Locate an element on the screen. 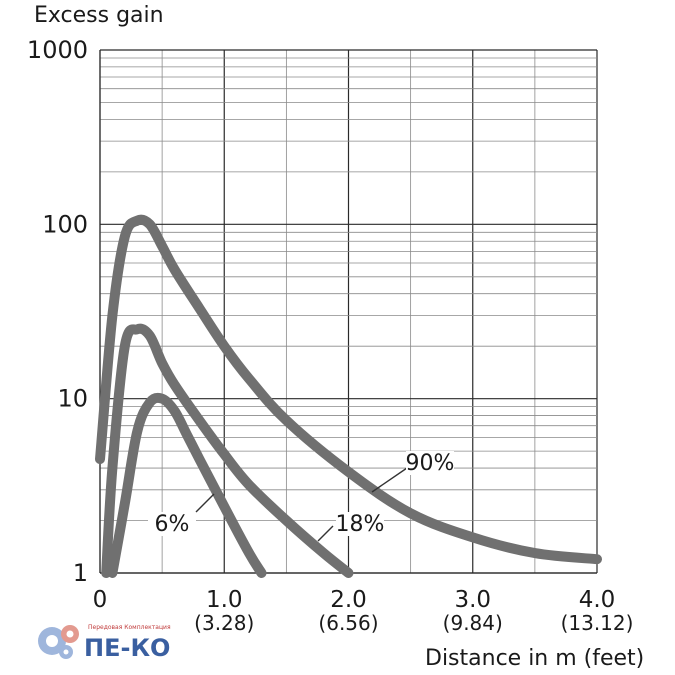 The image size is (675, 675). x-tick-label: 2.0 is located at coordinates (348, 600).